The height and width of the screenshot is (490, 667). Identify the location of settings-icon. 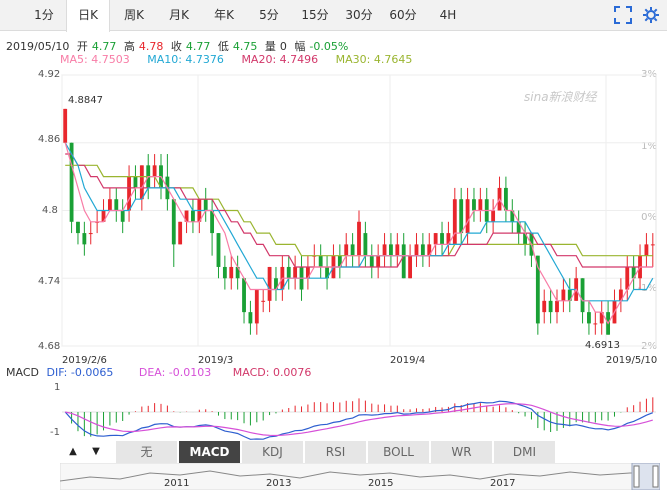
(651, 15).